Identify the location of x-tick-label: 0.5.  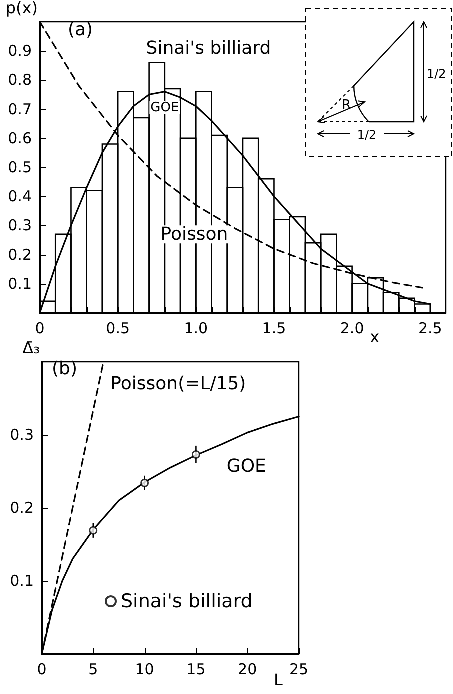
(118, 329).